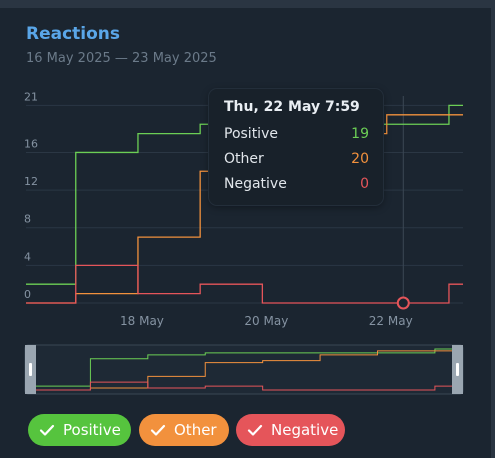 The width and height of the screenshot is (495, 458). I want to click on right-edge, so click(493, 229).